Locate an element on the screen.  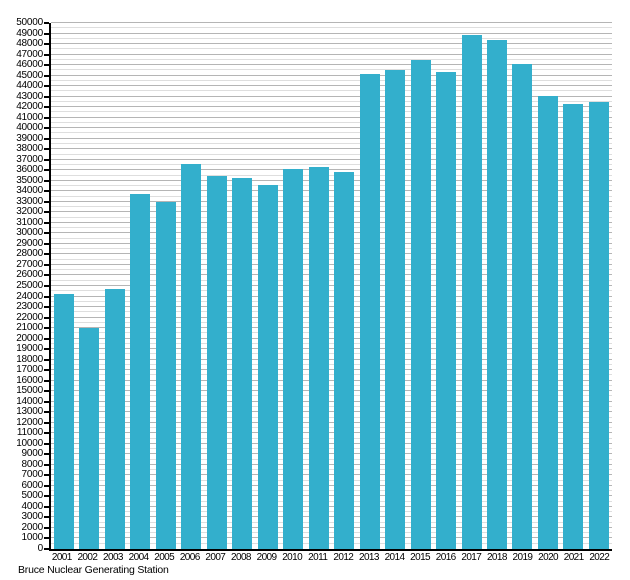
y-axis-tick-label: 5000 is located at coordinates (32, 496).